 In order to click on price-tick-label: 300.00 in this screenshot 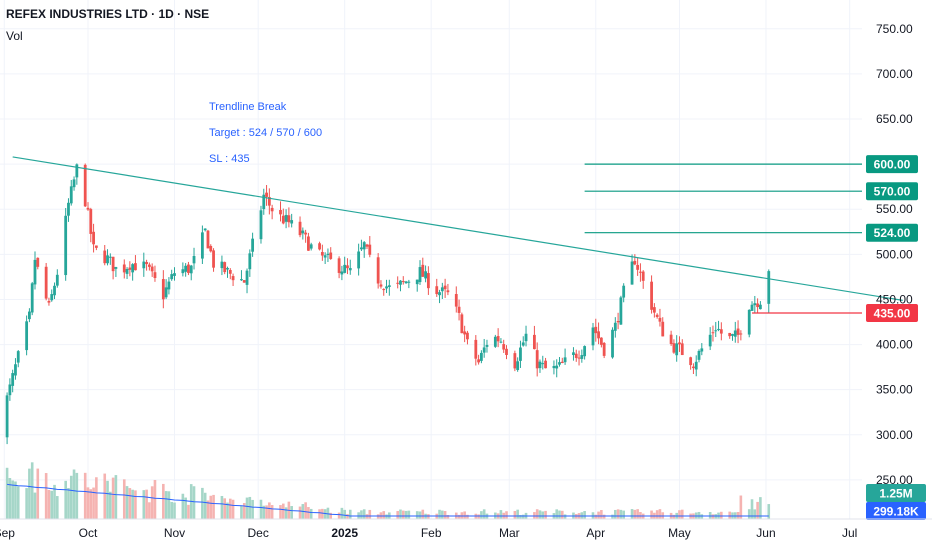, I will do `click(894, 435)`.